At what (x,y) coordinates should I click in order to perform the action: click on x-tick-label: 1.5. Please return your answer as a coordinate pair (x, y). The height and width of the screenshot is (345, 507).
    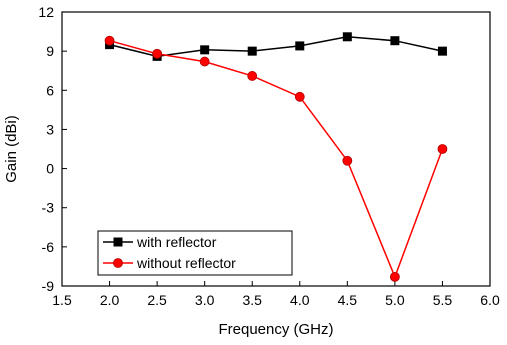
    Looking at the image, I should click on (62, 300).